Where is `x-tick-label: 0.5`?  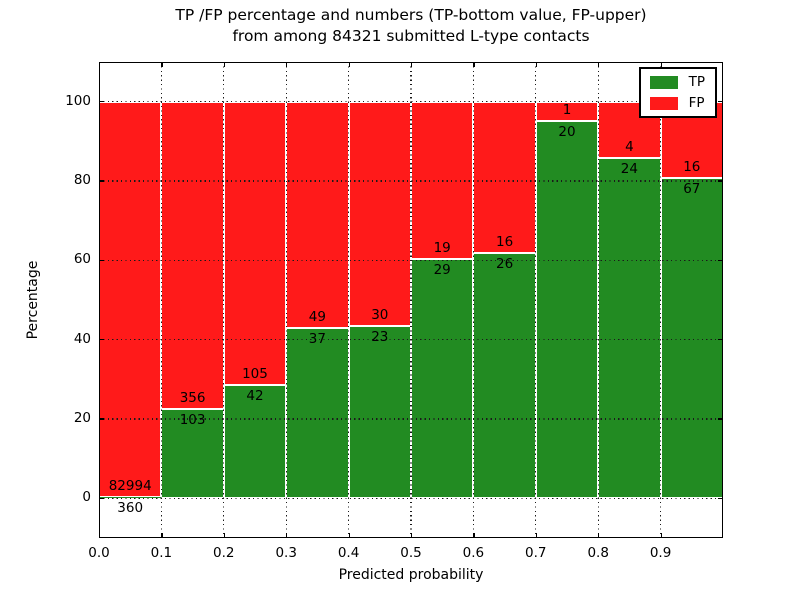 x-tick-label: 0.5 is located at coordinates (411, 553).